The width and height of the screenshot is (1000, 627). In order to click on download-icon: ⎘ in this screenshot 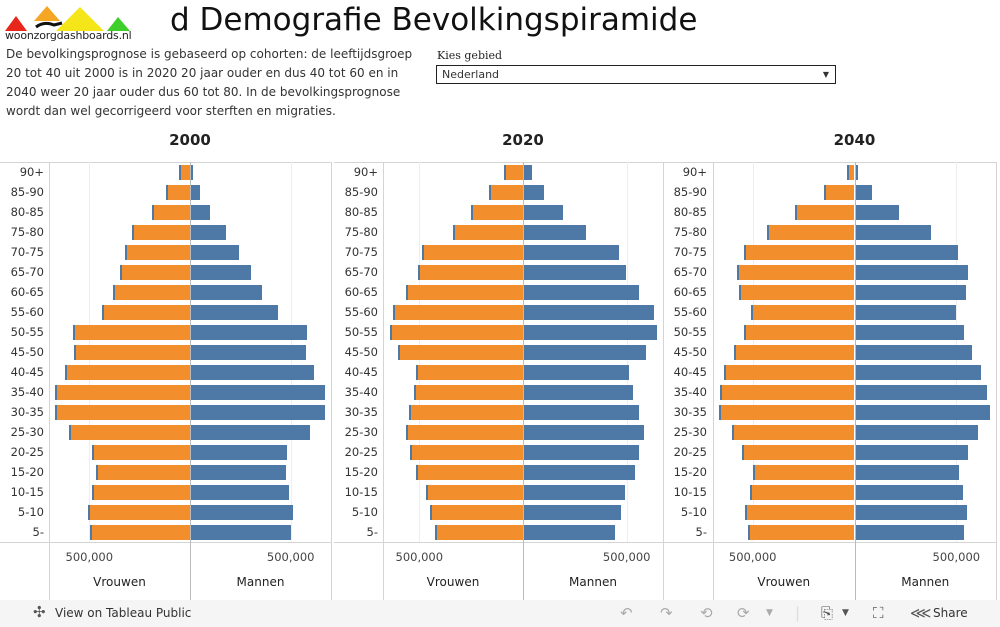, I will do `click(827, 613)`.